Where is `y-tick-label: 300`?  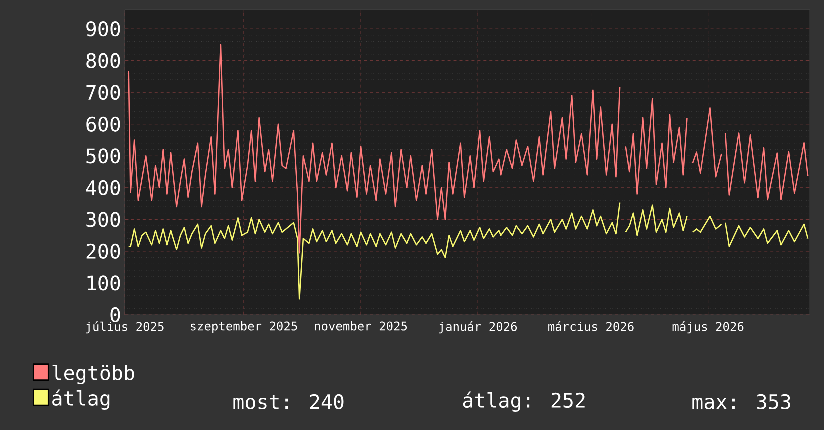 y-tick-label: 300 is located at coordinates (103, 220).